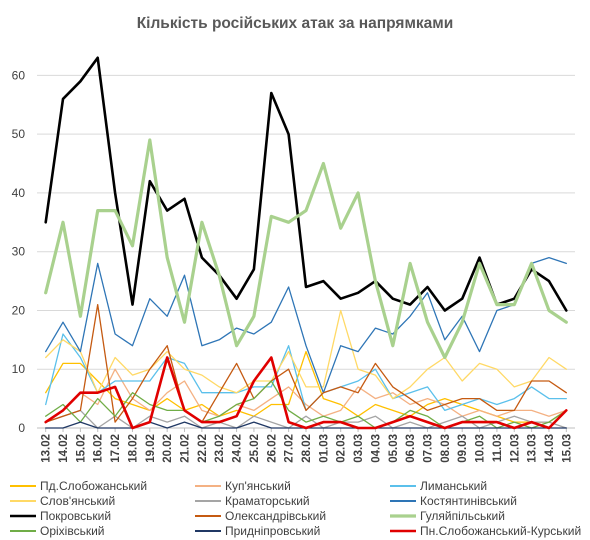 The height and width of the screenshot is (540, 590). What do you see at coordinates (267, 501) in the screenshot?
I see `legend-label: Краматорський` at bounding box center [267, 501].